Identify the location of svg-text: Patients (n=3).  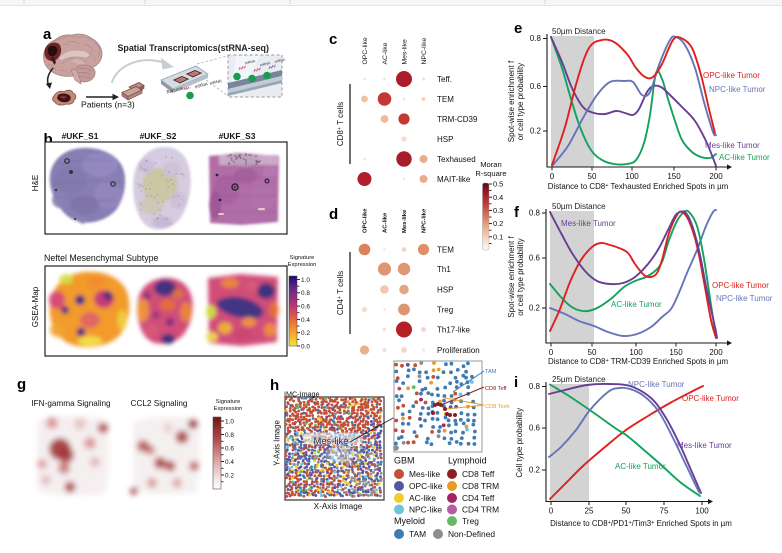
(108, 105).